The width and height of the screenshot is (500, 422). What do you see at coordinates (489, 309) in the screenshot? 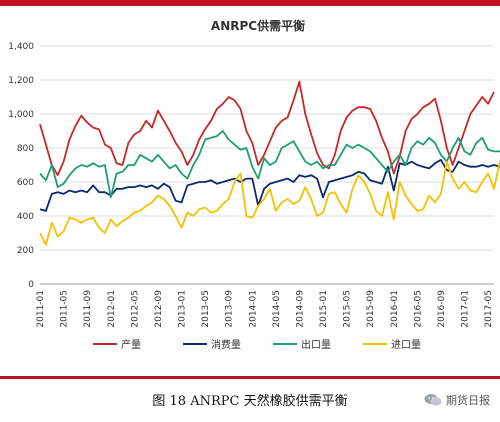
I see `x-tick-label: 2017-05` at bounding box center [489, 309].